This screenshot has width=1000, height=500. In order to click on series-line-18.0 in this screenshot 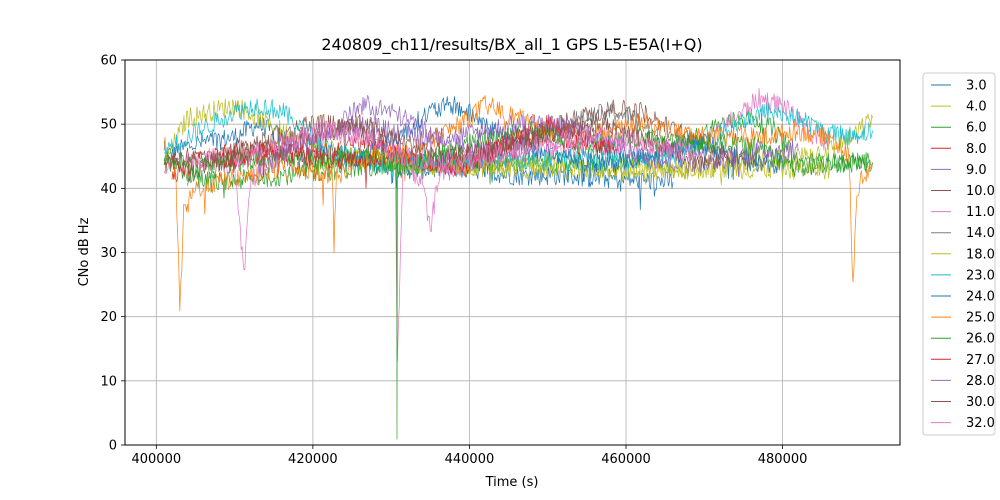, I will do `click(571, 166)`.